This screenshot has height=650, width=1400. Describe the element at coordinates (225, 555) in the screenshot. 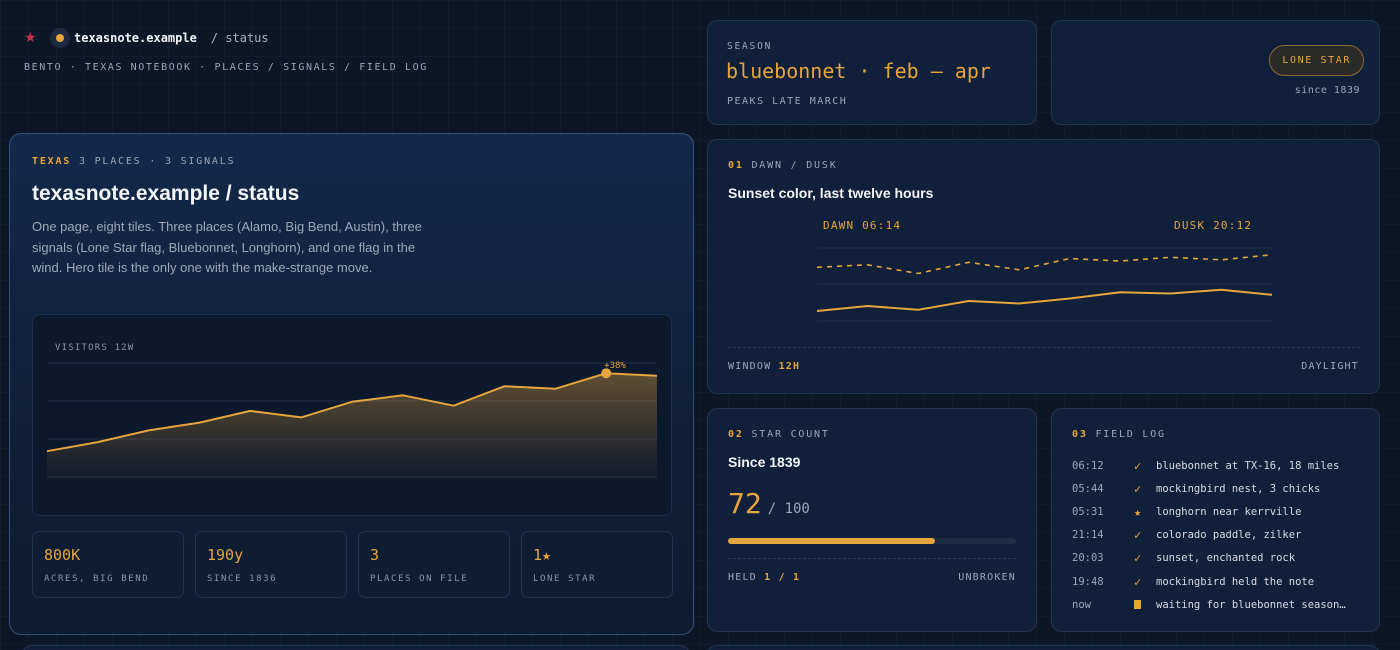

I see `stat-value: 190y` at that location.